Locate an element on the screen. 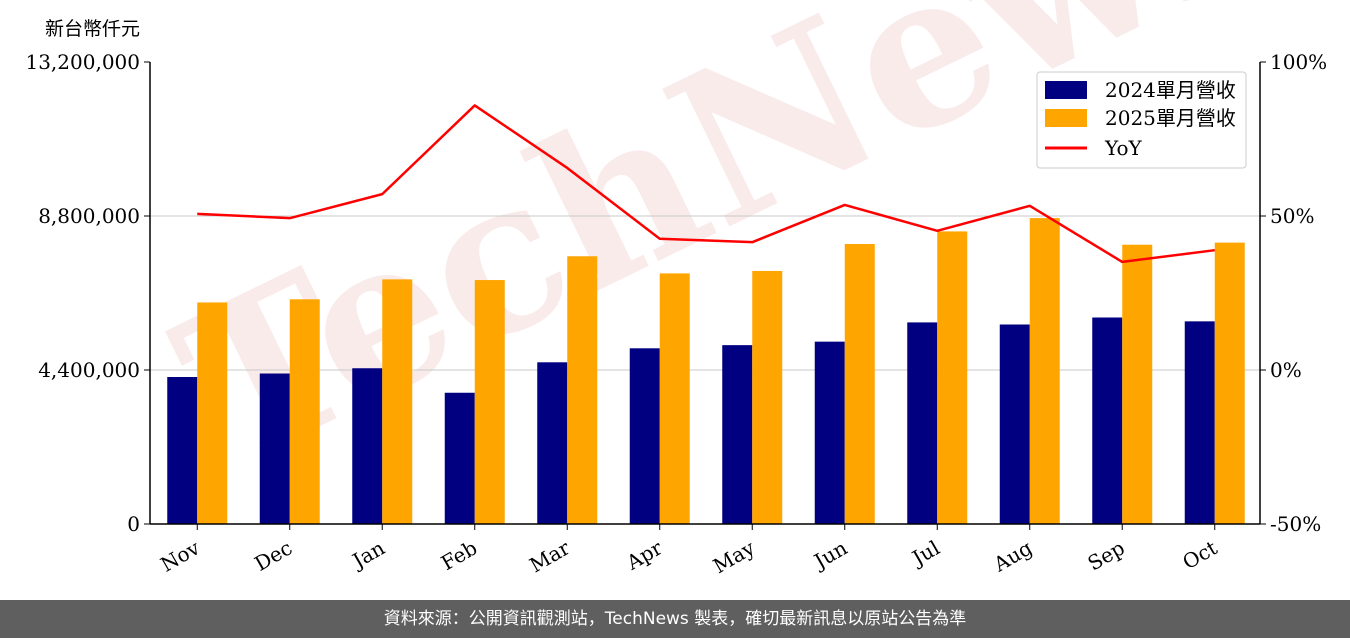 This screenshot has width=1350, height=638. x-tick-label-apr: Apr is located at coordinates (644, 555).